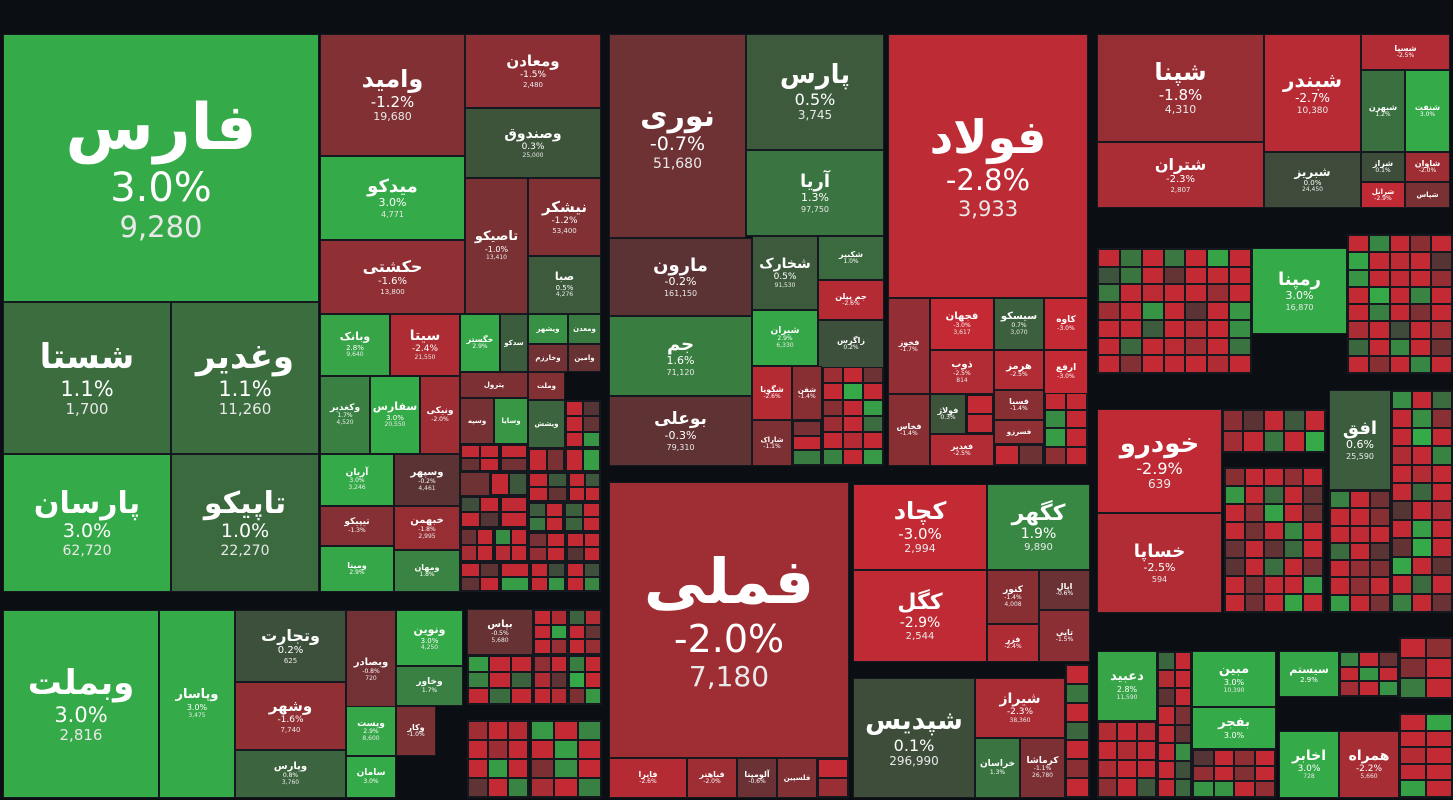  I want to click on stock-tile-شخارک: شخارک 0.5% 91,530, so click(785, 273).